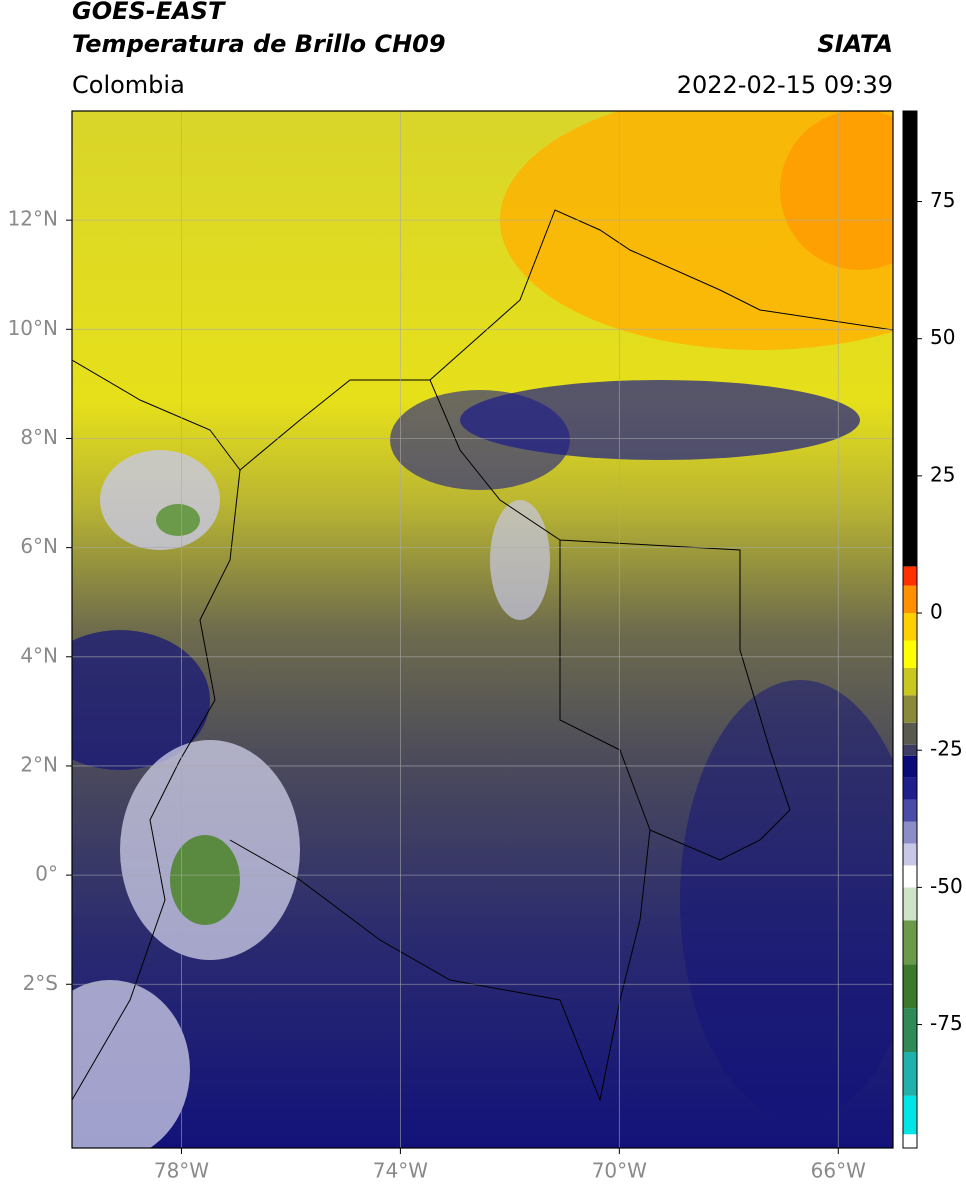  Describe the element at coordinates (619, 1171) in the screenshot. I see `lon-tick-label: 70°W` at that location.